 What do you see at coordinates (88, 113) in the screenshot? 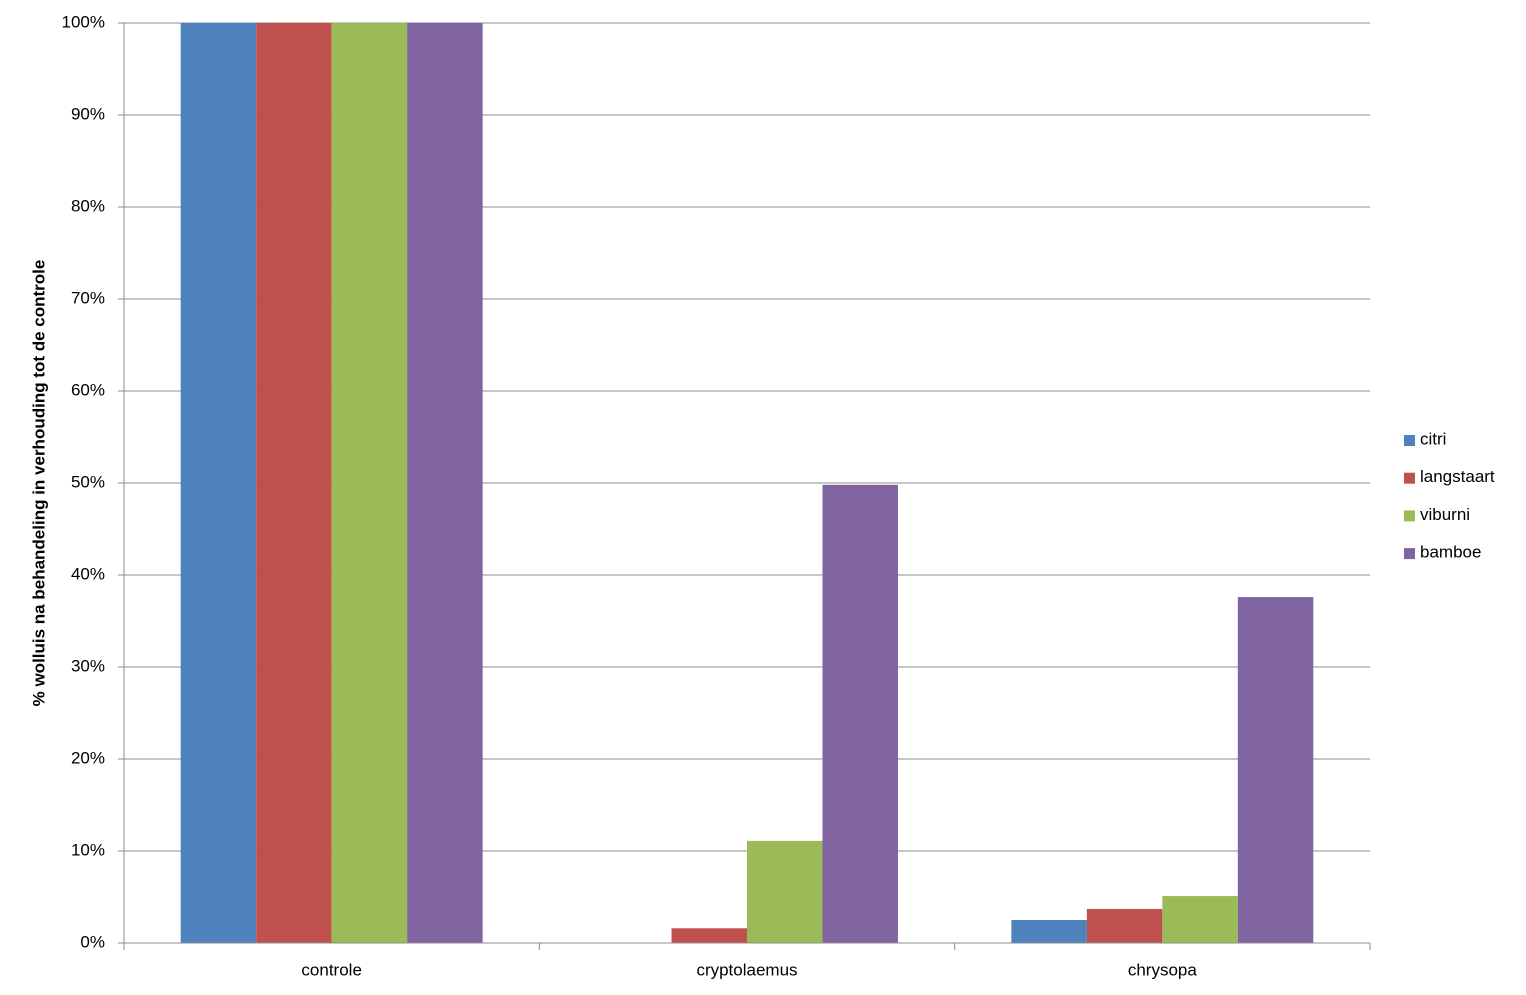
I see `y-tick-label: 90%` at bounding box center [88, 113].